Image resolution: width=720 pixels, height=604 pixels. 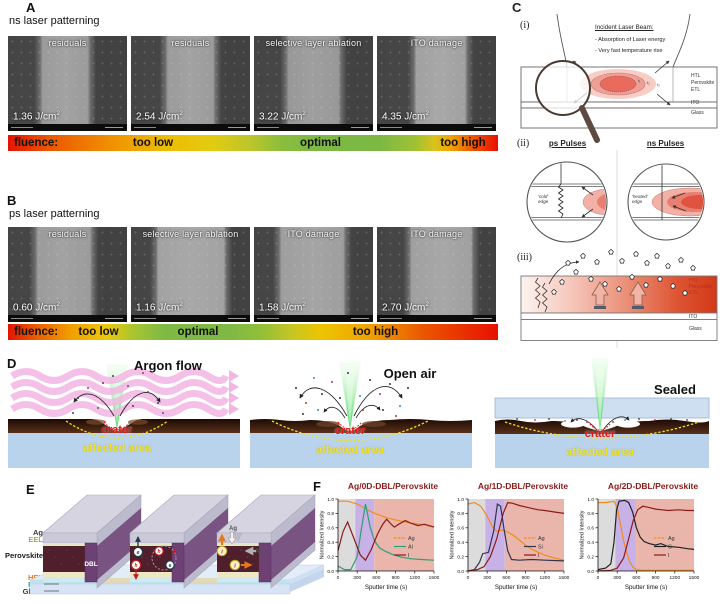 I want to click on sem-fluence: 0.60 J/cm2, so click(x=36, y=306).